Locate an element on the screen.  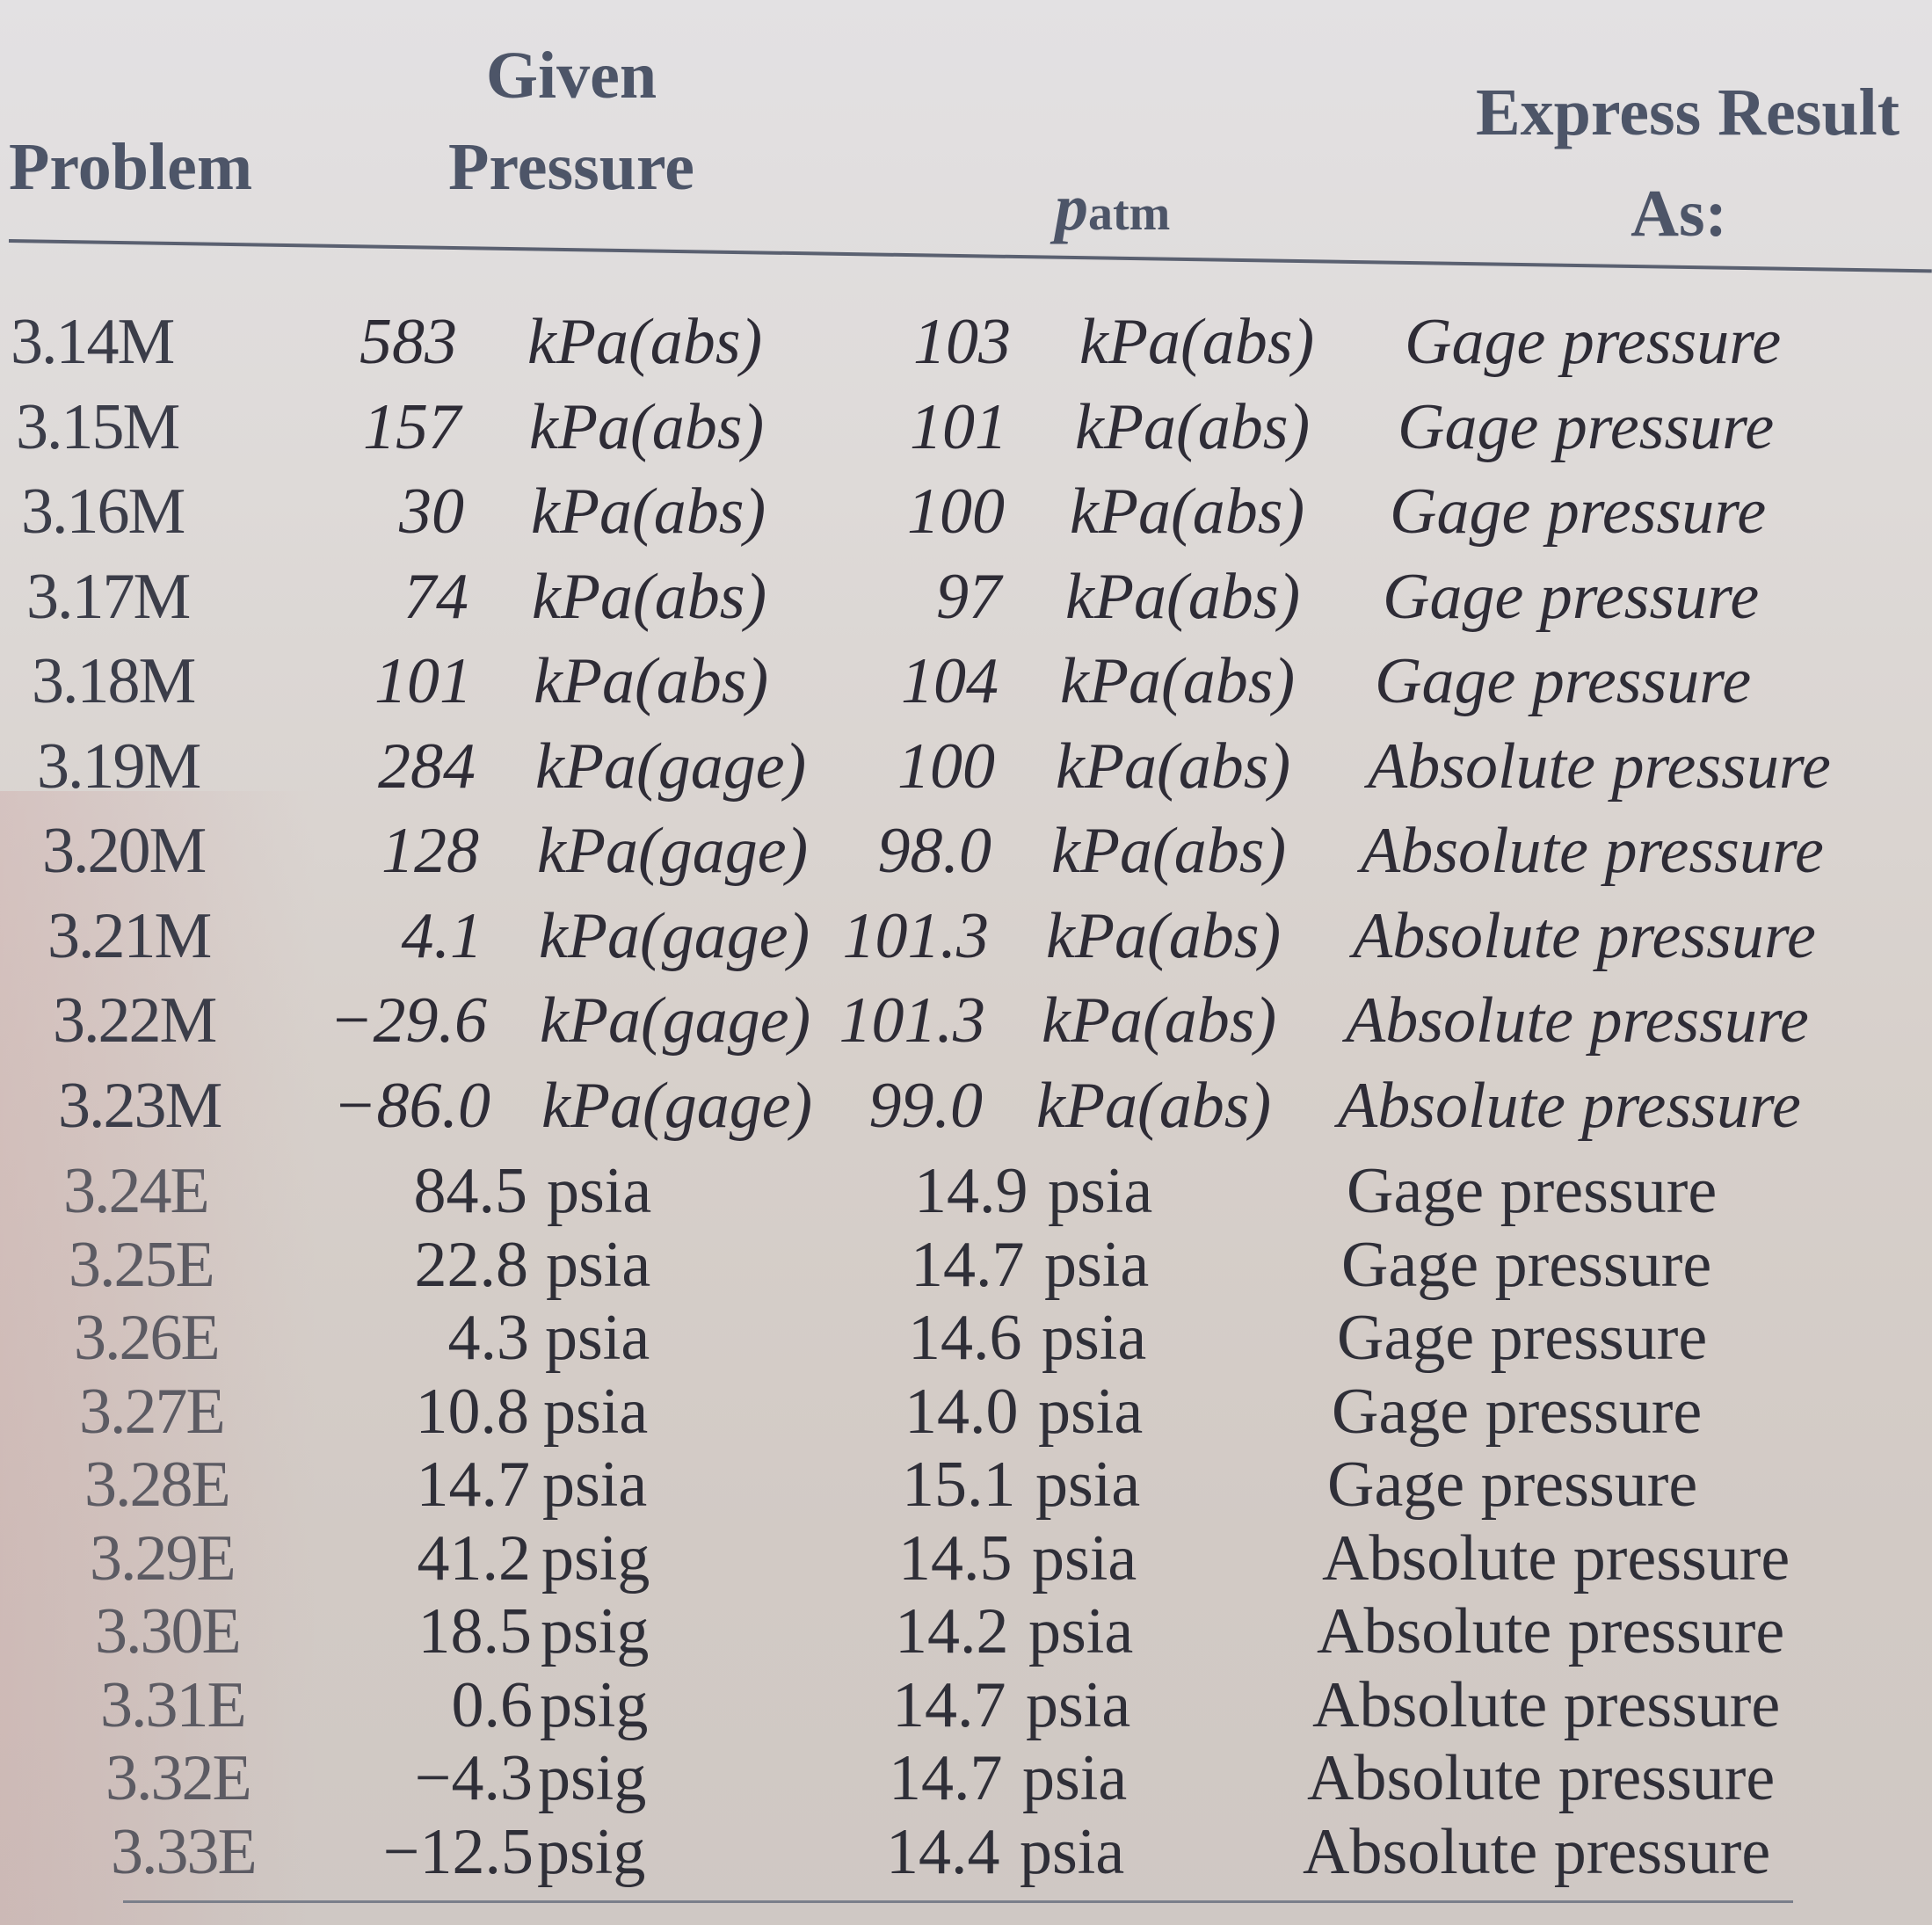
given-value: −4.3 is located at coordinates (473, 1778).